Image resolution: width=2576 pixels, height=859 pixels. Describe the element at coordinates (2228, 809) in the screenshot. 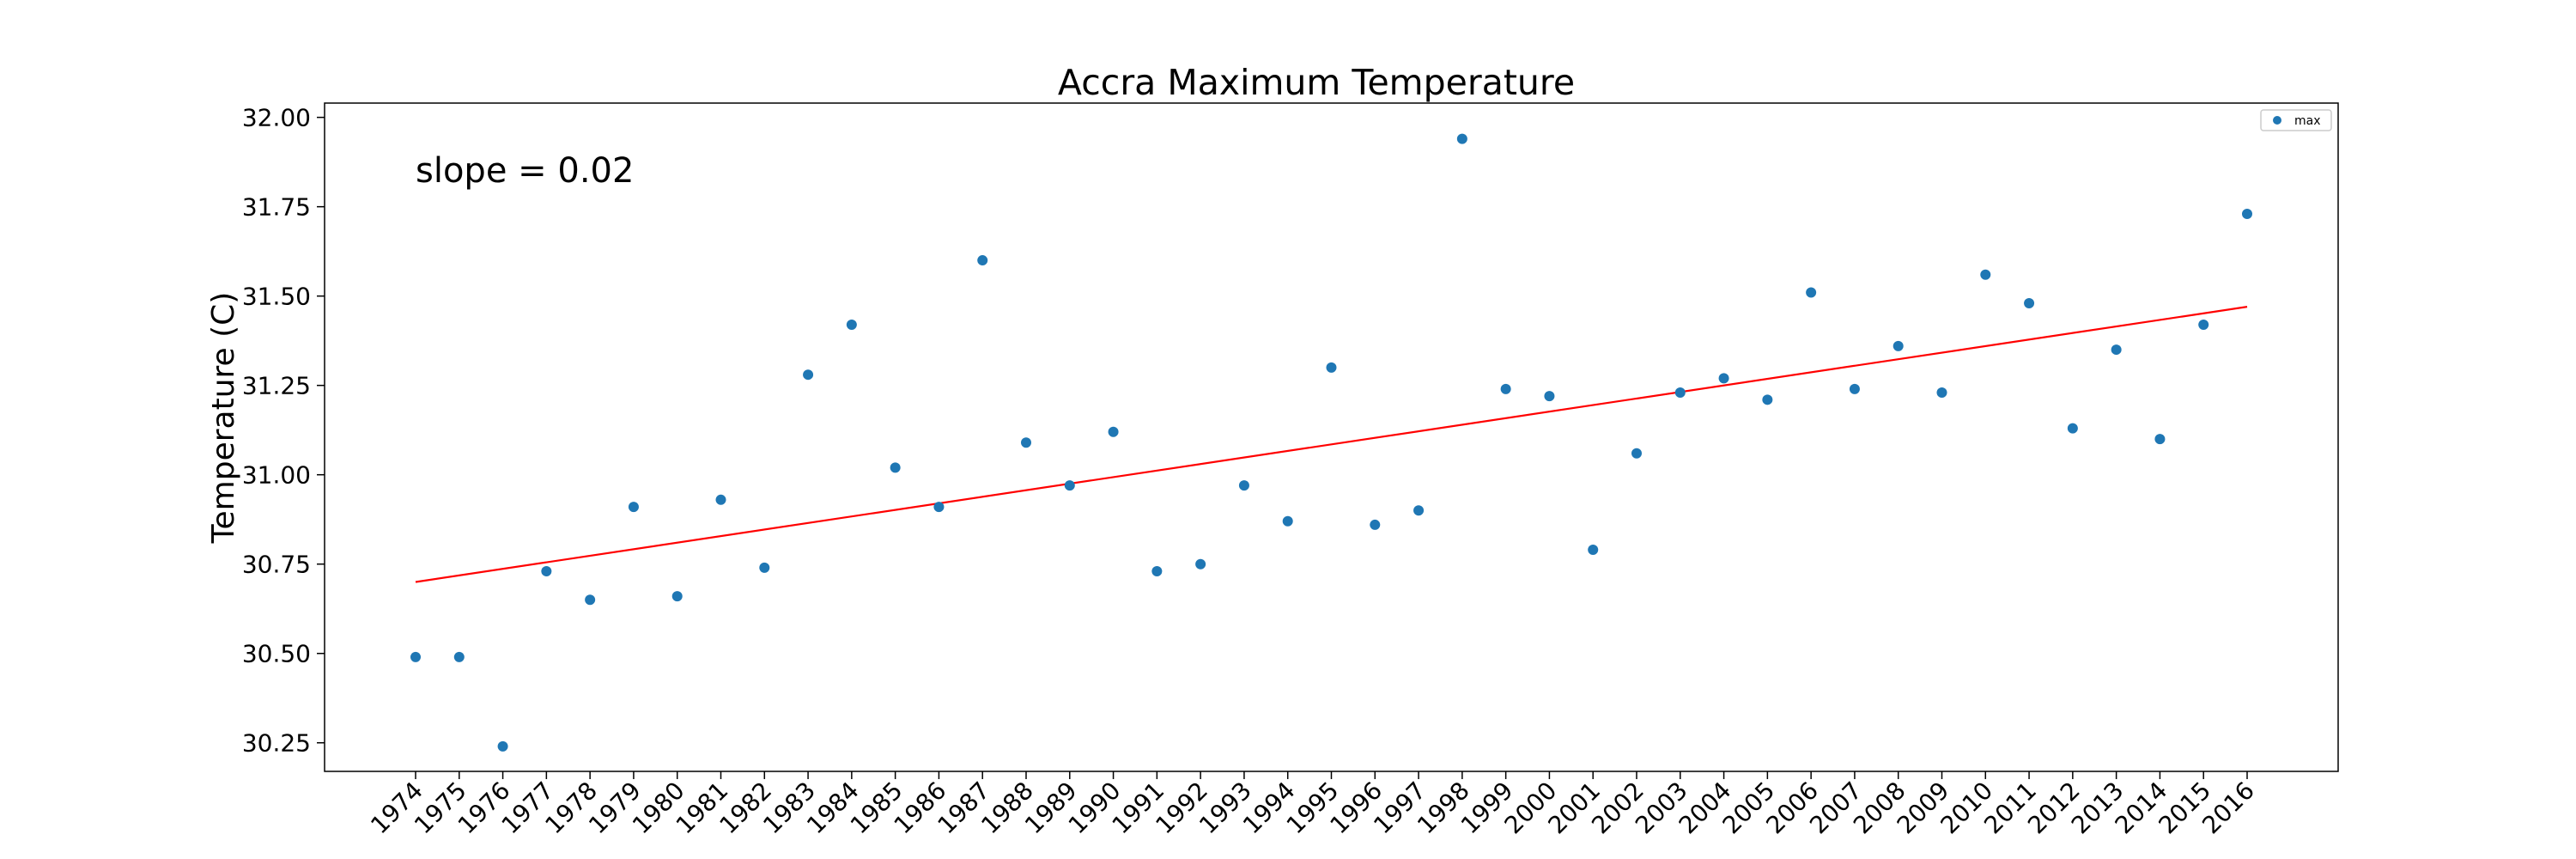

I see `x-tick-label: 2016` at that location.